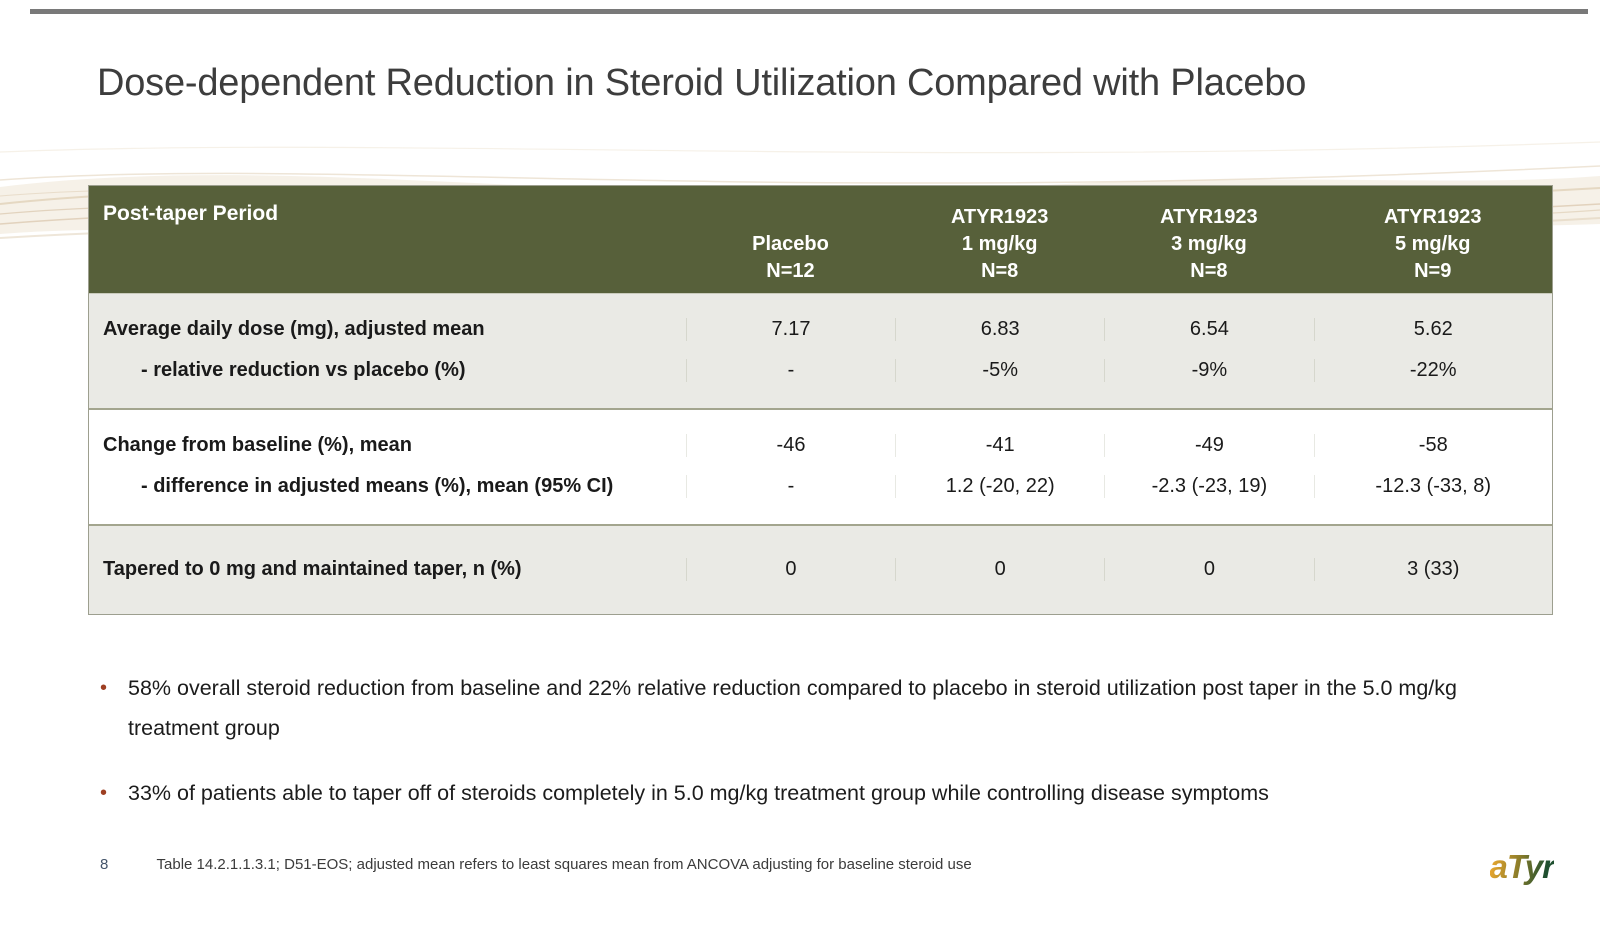  Describe the element at coordinates (303, 370) in the screenshot. I see `row-label: - relative reduction vs placebo (%)` at that location.